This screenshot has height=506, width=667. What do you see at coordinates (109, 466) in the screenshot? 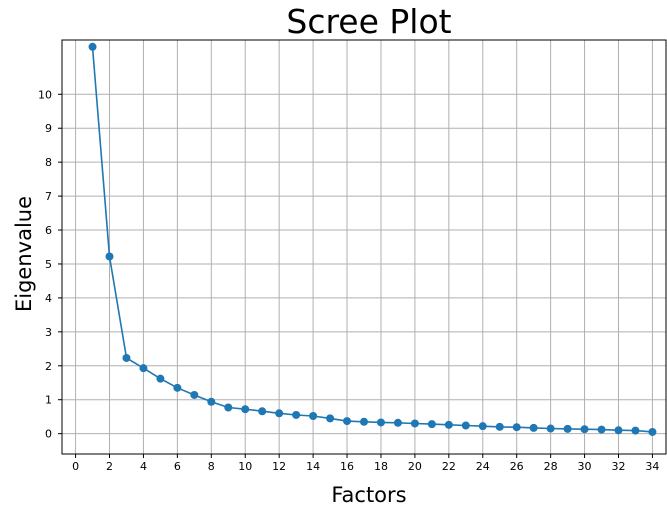
I see `x-tick-label: 2` at bounding box center [109, 466].